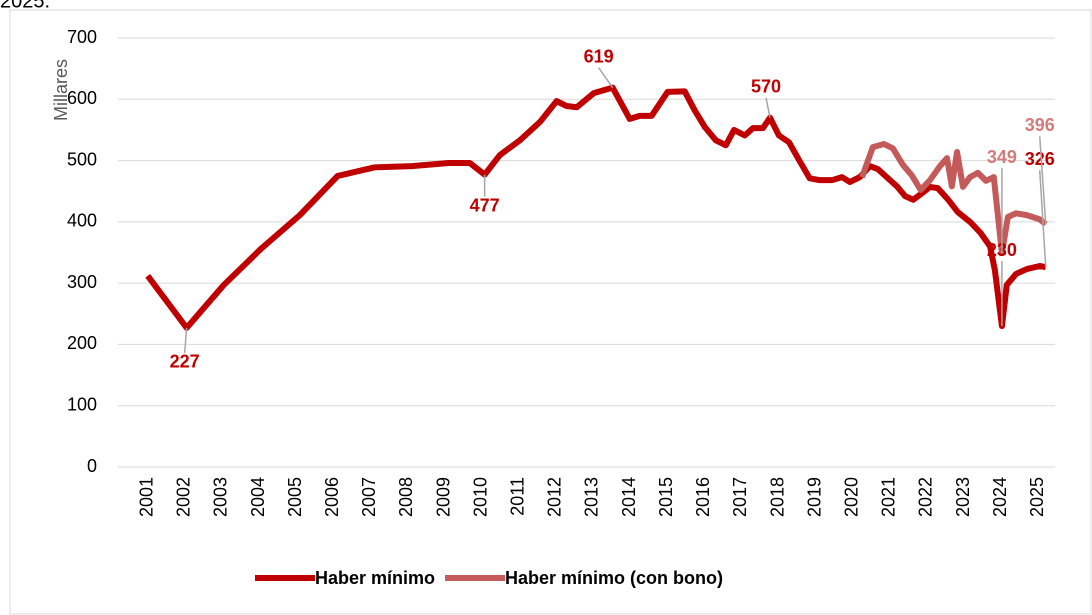 The width and height of the screenshot is (1092, 615). What do you see at coordinates (82, 282) in the screenshot?
I see `y-tick-label: 300` at bounding box center [82, 282].